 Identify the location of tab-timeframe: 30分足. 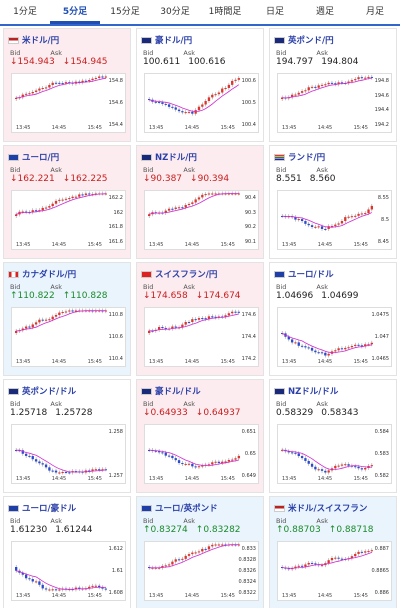
(175, 12).